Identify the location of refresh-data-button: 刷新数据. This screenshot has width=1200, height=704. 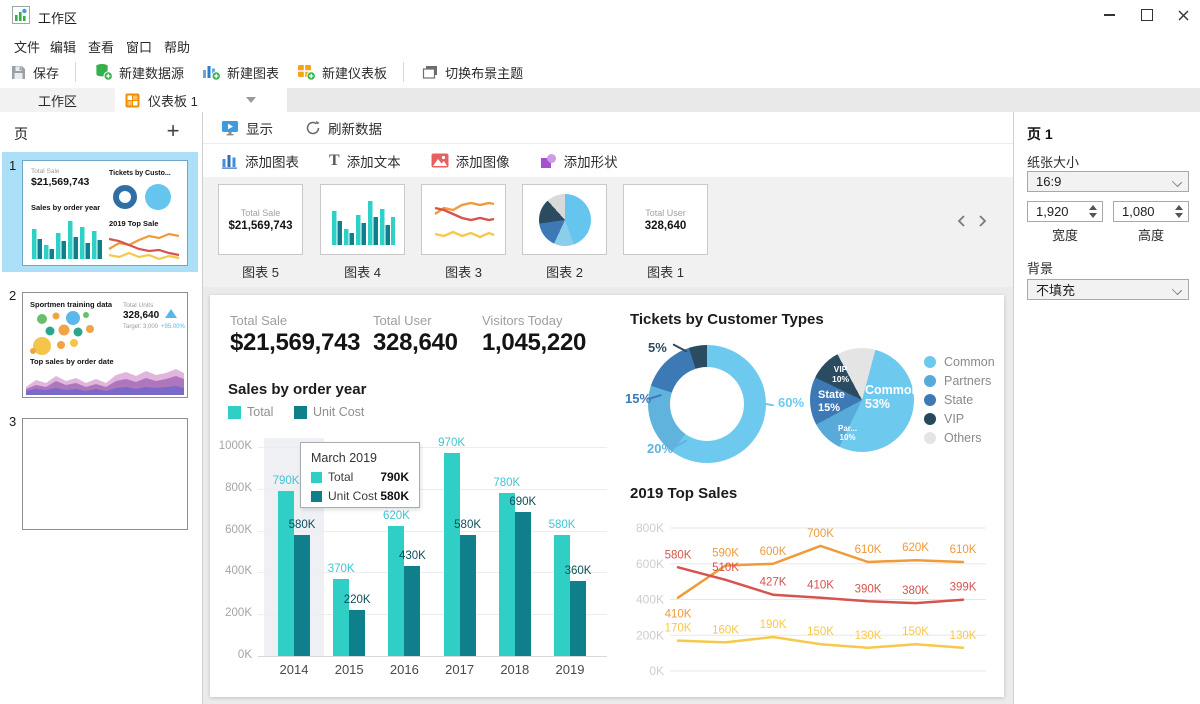
(343, 128).